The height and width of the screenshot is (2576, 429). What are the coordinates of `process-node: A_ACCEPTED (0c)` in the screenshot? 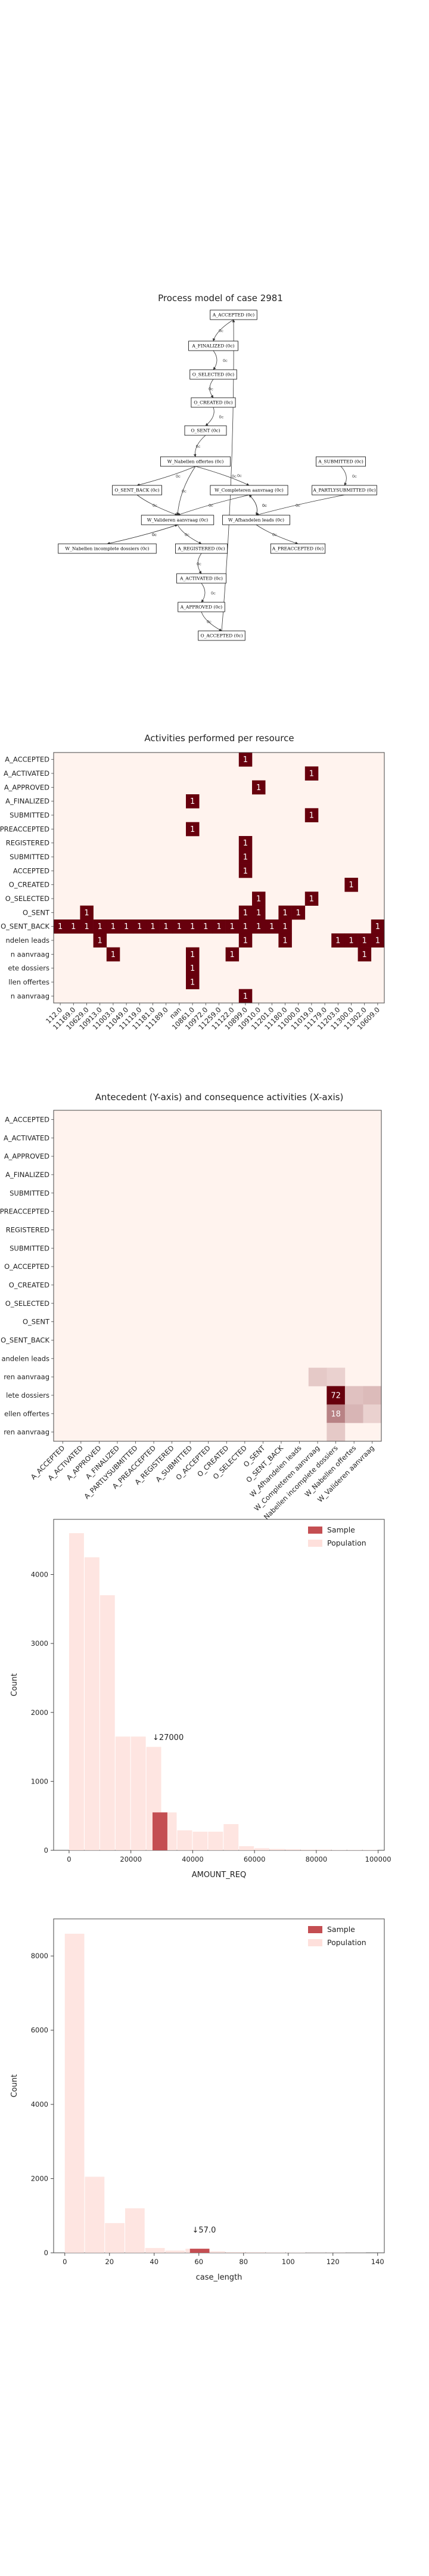 It's located at (233, 315).